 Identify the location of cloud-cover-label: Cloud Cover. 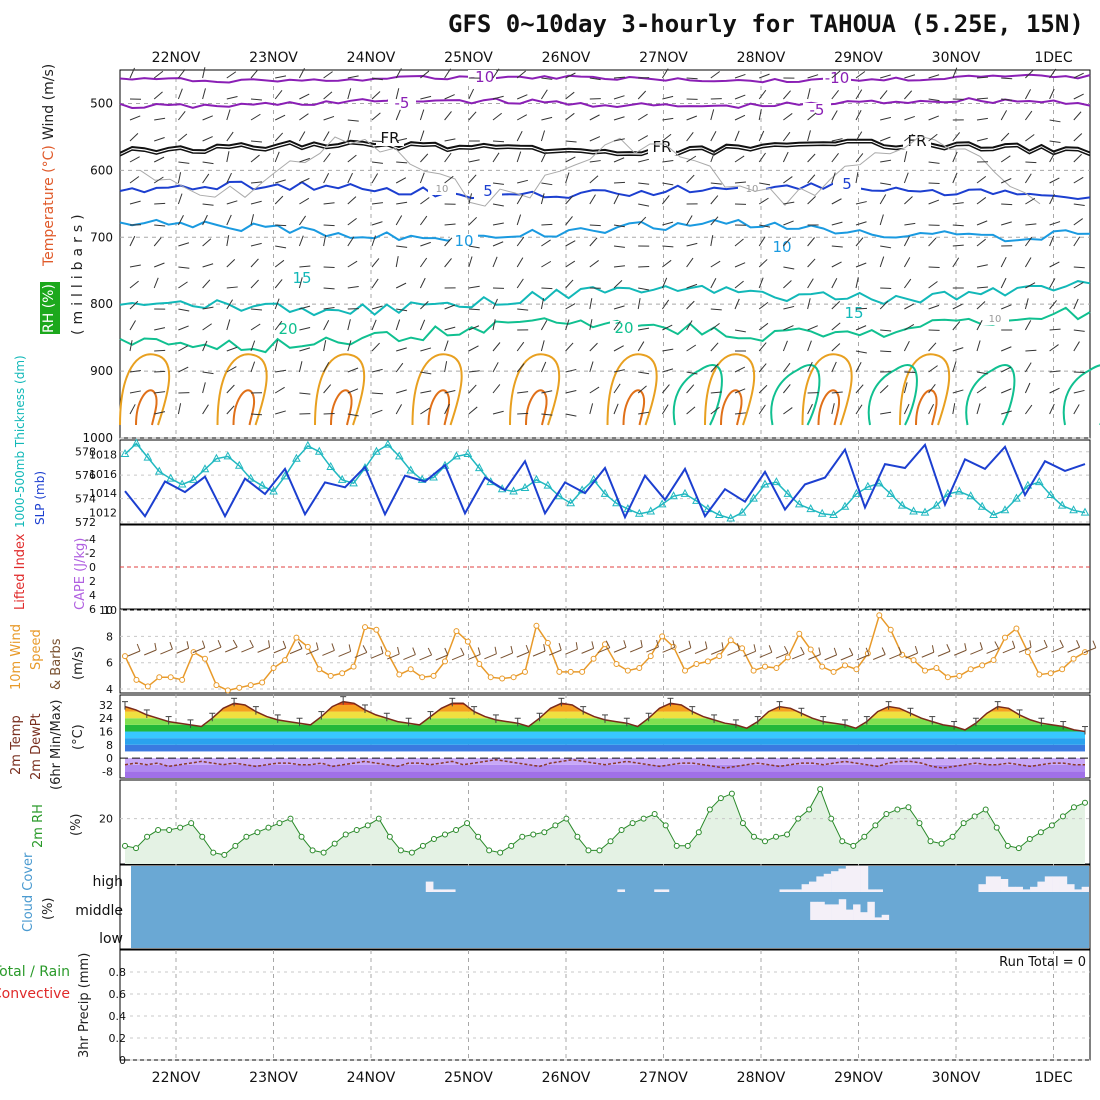
(28, 892).